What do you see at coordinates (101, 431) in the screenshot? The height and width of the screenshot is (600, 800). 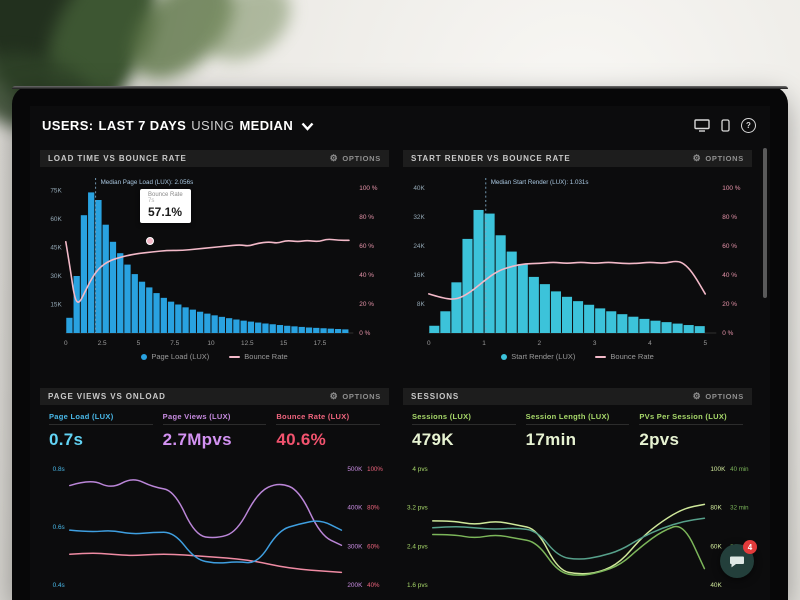 I see `metric-page-load: Page Load (LUX) 0.7s` at bounding box center [101, 431].